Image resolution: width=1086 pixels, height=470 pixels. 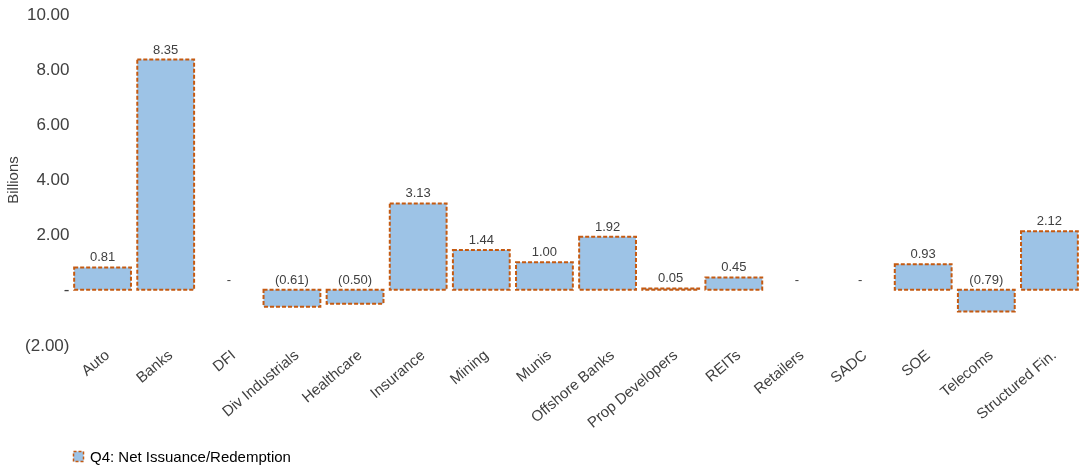 I want to click on y-tick-label: 6.00, so click(x=53, y=124).